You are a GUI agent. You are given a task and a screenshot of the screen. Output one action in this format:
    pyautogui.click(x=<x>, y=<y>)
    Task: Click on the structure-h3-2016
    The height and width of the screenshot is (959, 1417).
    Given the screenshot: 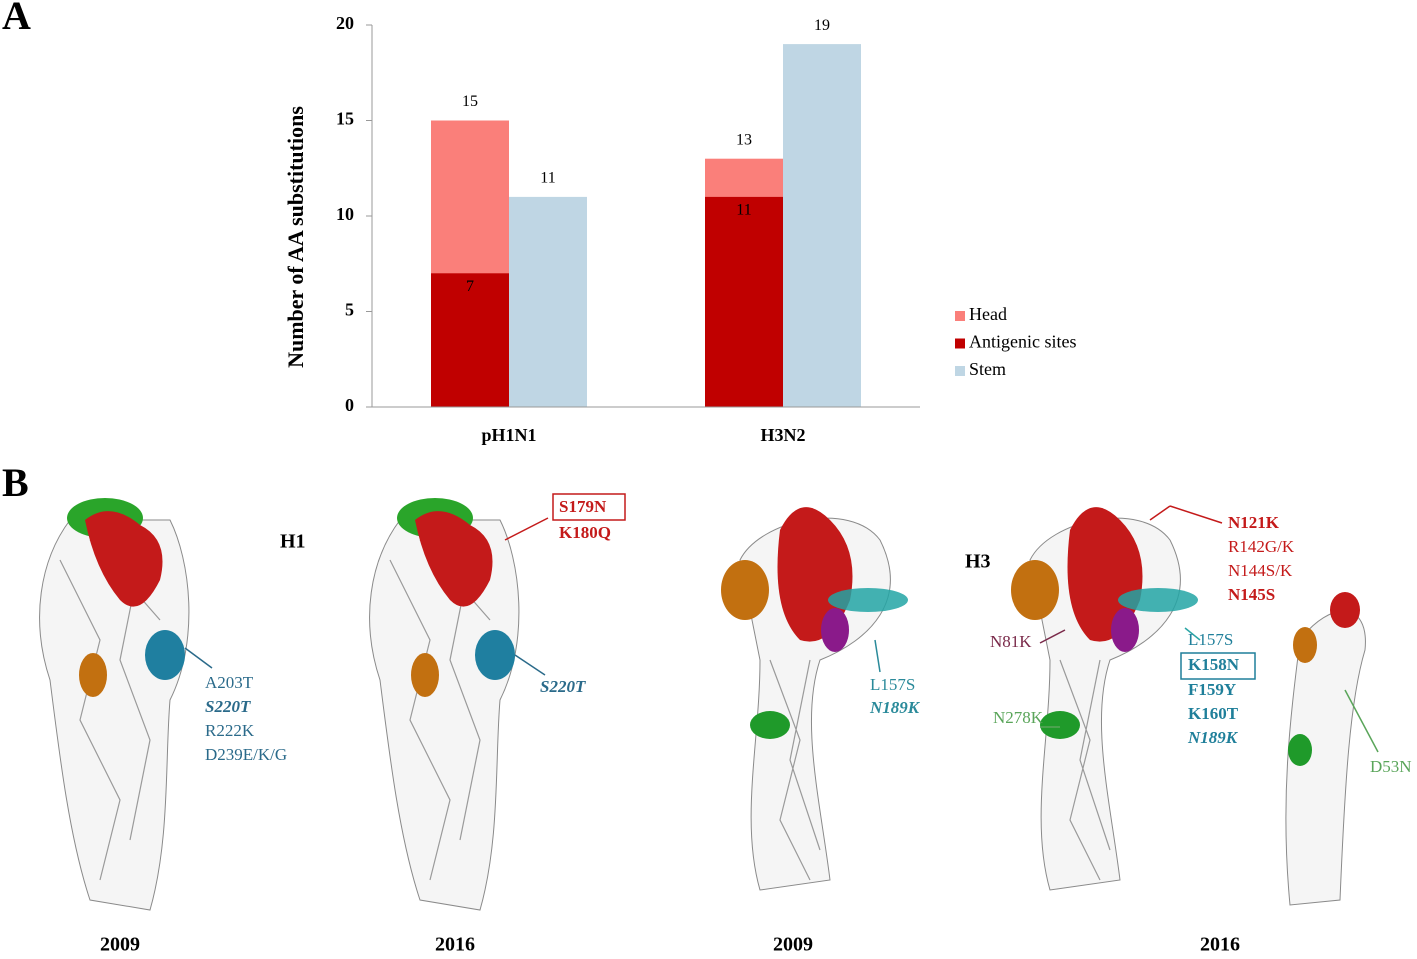 What is the action you would take?
    pyautogui.click(x=1195, y=705)
    